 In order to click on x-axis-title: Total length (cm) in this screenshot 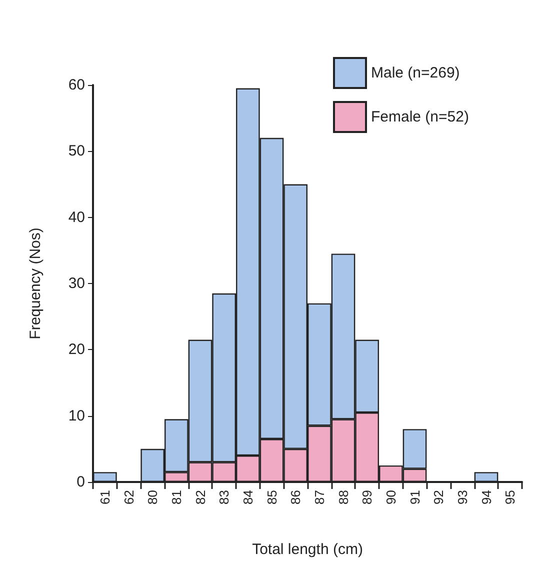, I will do `click(307, 549)`.